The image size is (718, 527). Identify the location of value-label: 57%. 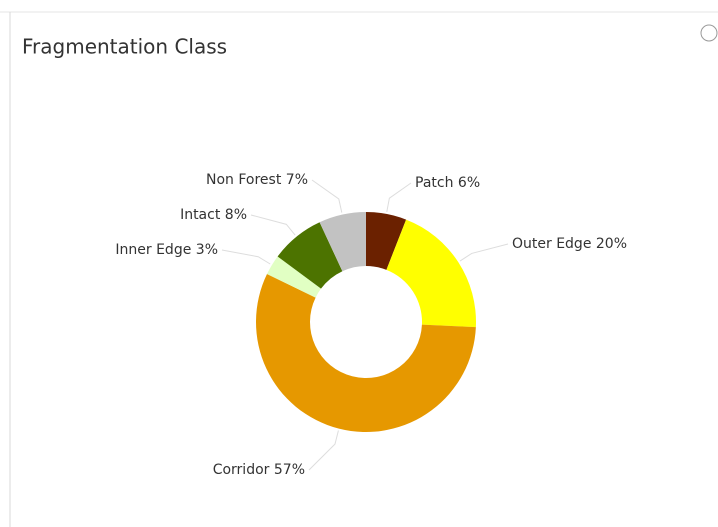
(289, 470).